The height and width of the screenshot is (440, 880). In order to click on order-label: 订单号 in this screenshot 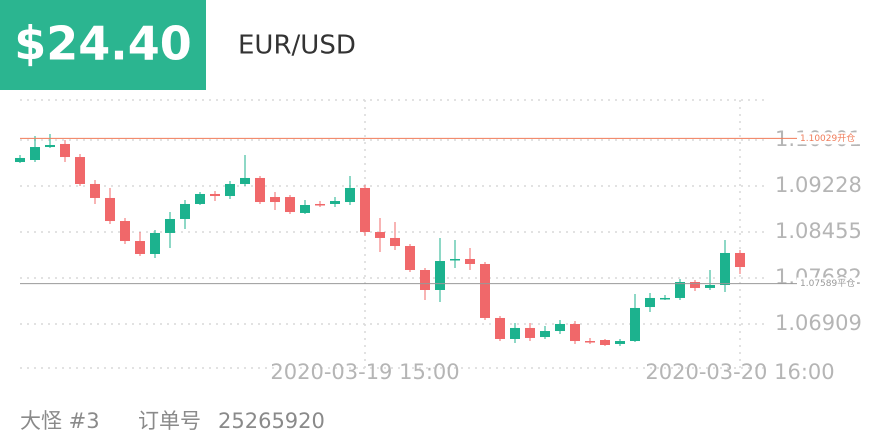, I will do `click(169, 421)`.